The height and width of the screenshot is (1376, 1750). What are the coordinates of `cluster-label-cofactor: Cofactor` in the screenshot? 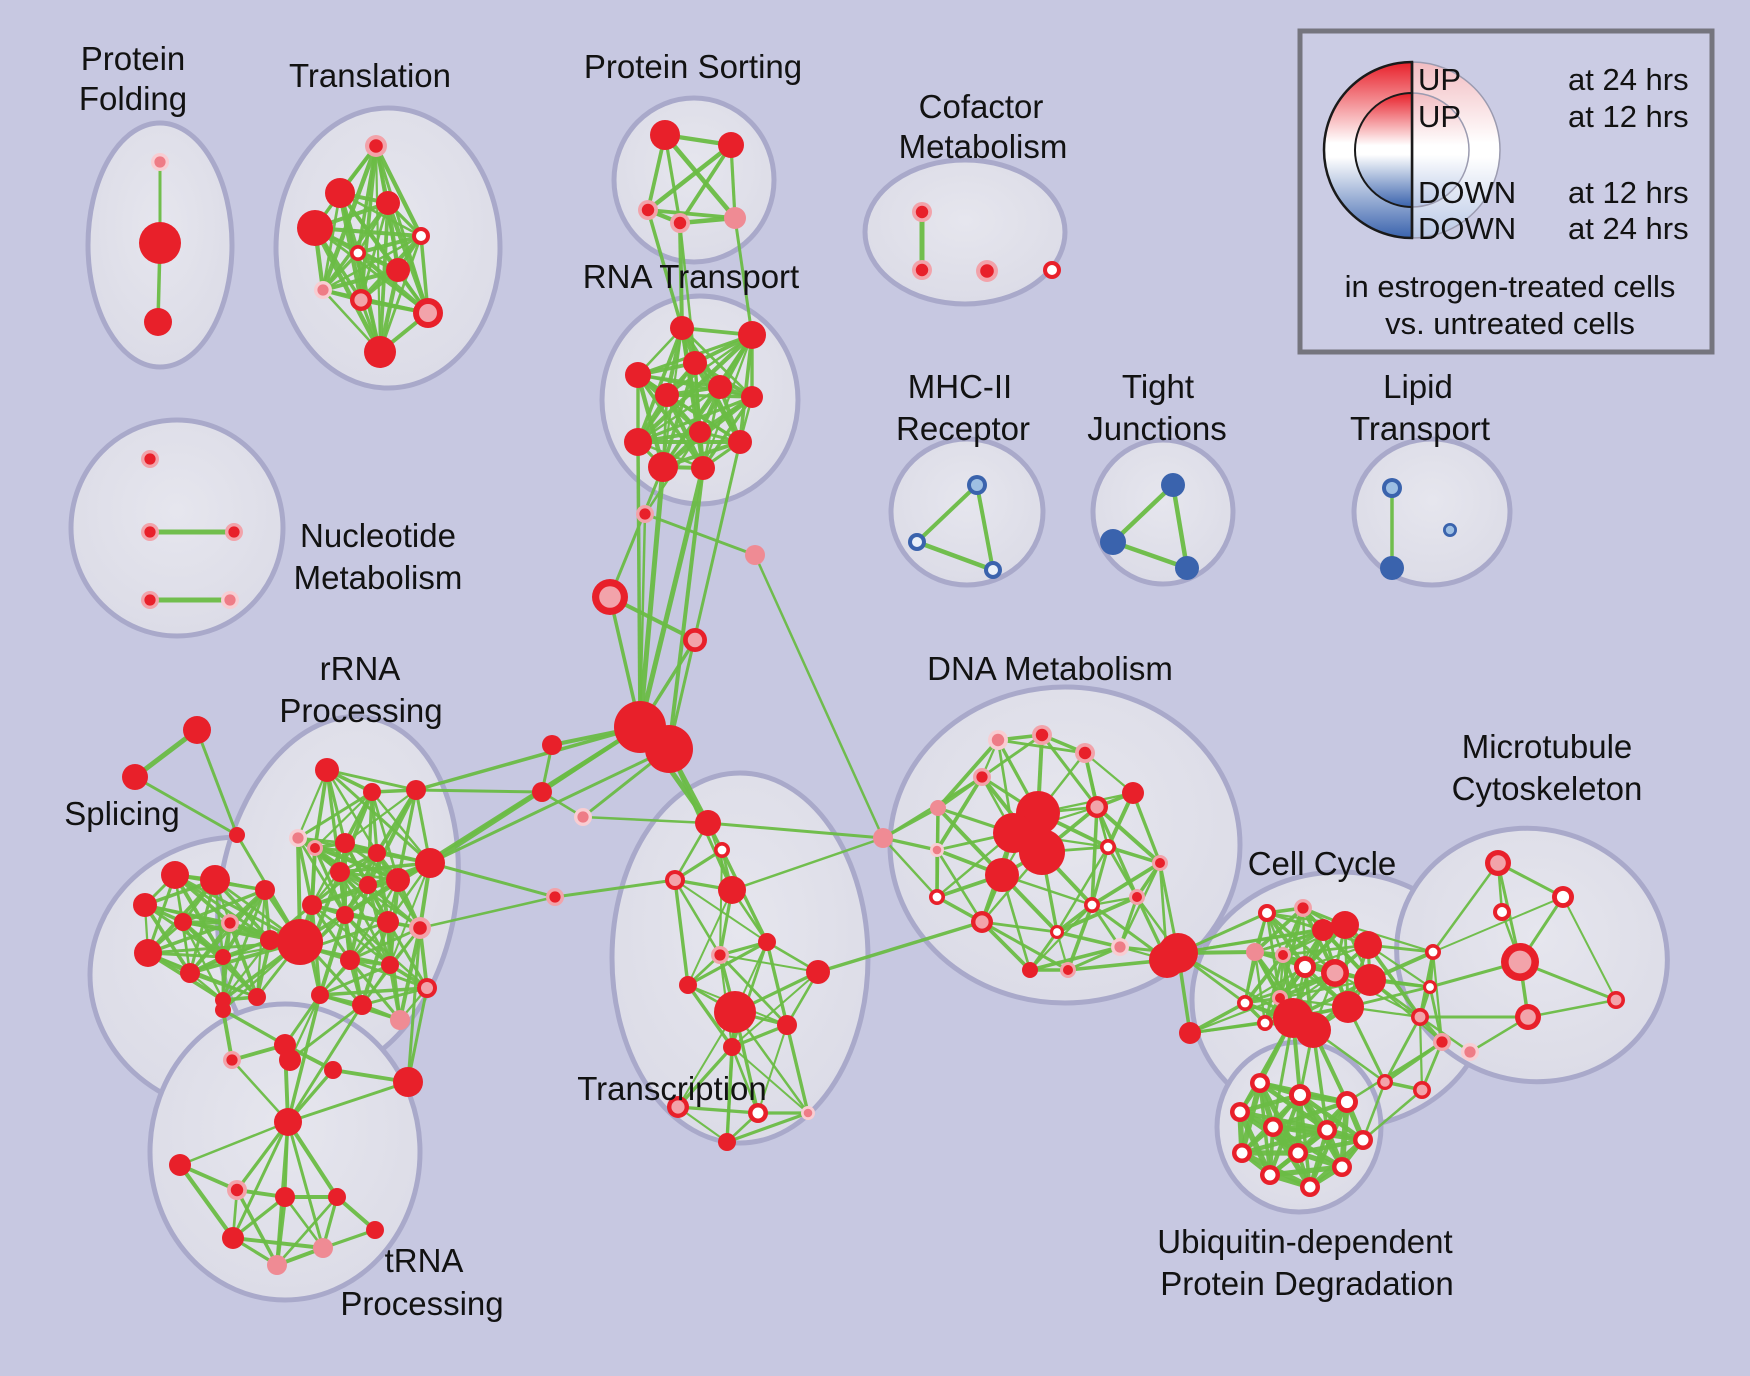 It's located at (981, 106).